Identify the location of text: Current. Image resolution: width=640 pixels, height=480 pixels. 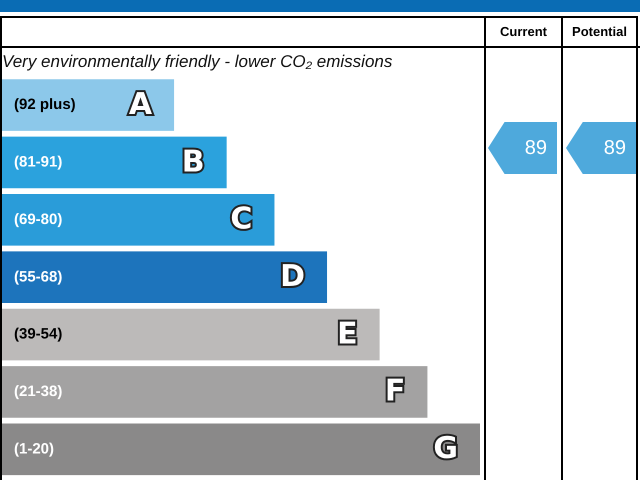
(523, 32).